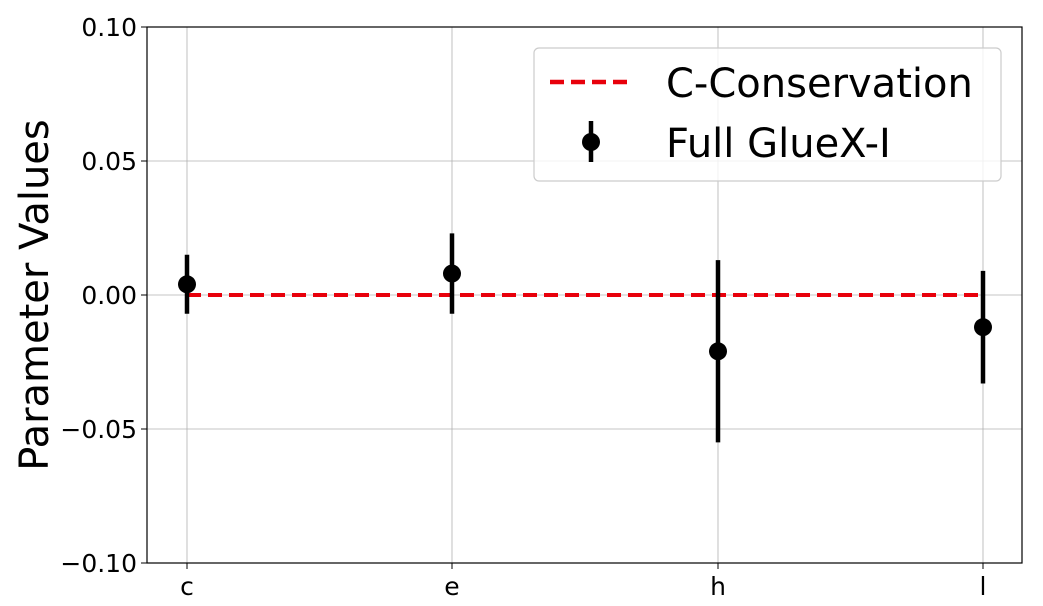  Describe the element at coordinates (98, 563) in the screenshot. I see `y-tick-label: −0.10` at that location.